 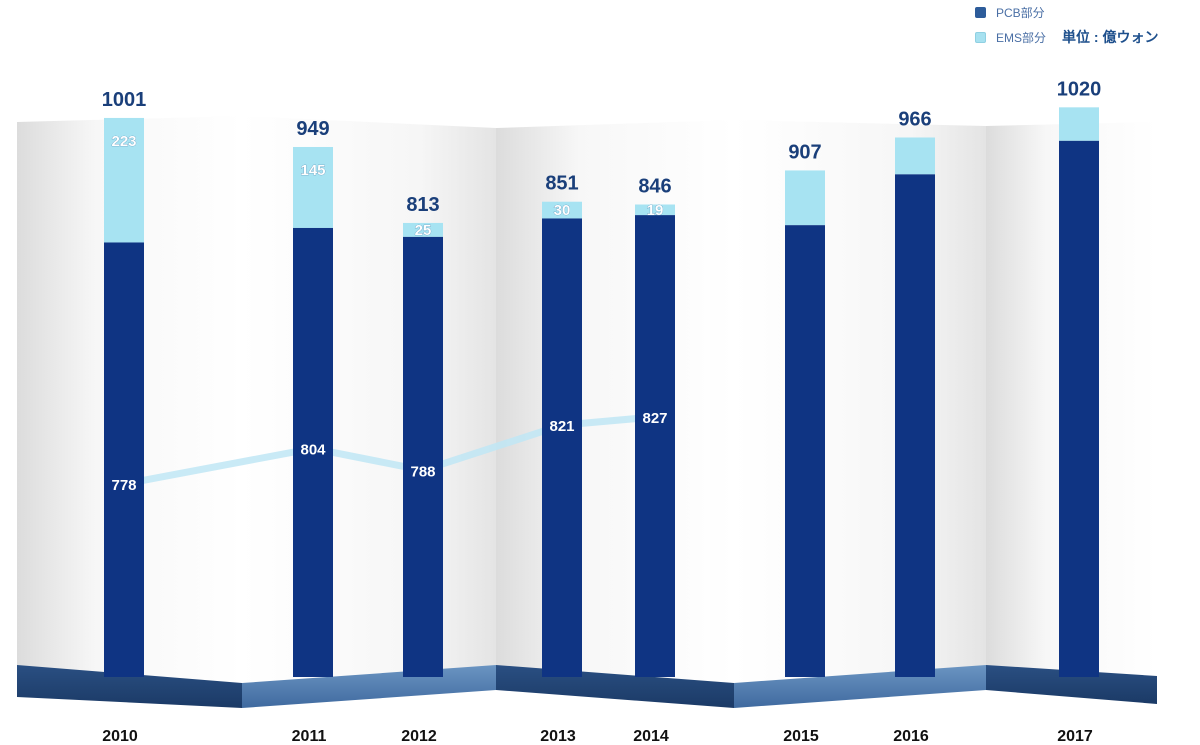 What do you see at coordinates (561, 426) in the screenshot?
I see `pcb-label-2013: 821` at bounding box center [561, 426].